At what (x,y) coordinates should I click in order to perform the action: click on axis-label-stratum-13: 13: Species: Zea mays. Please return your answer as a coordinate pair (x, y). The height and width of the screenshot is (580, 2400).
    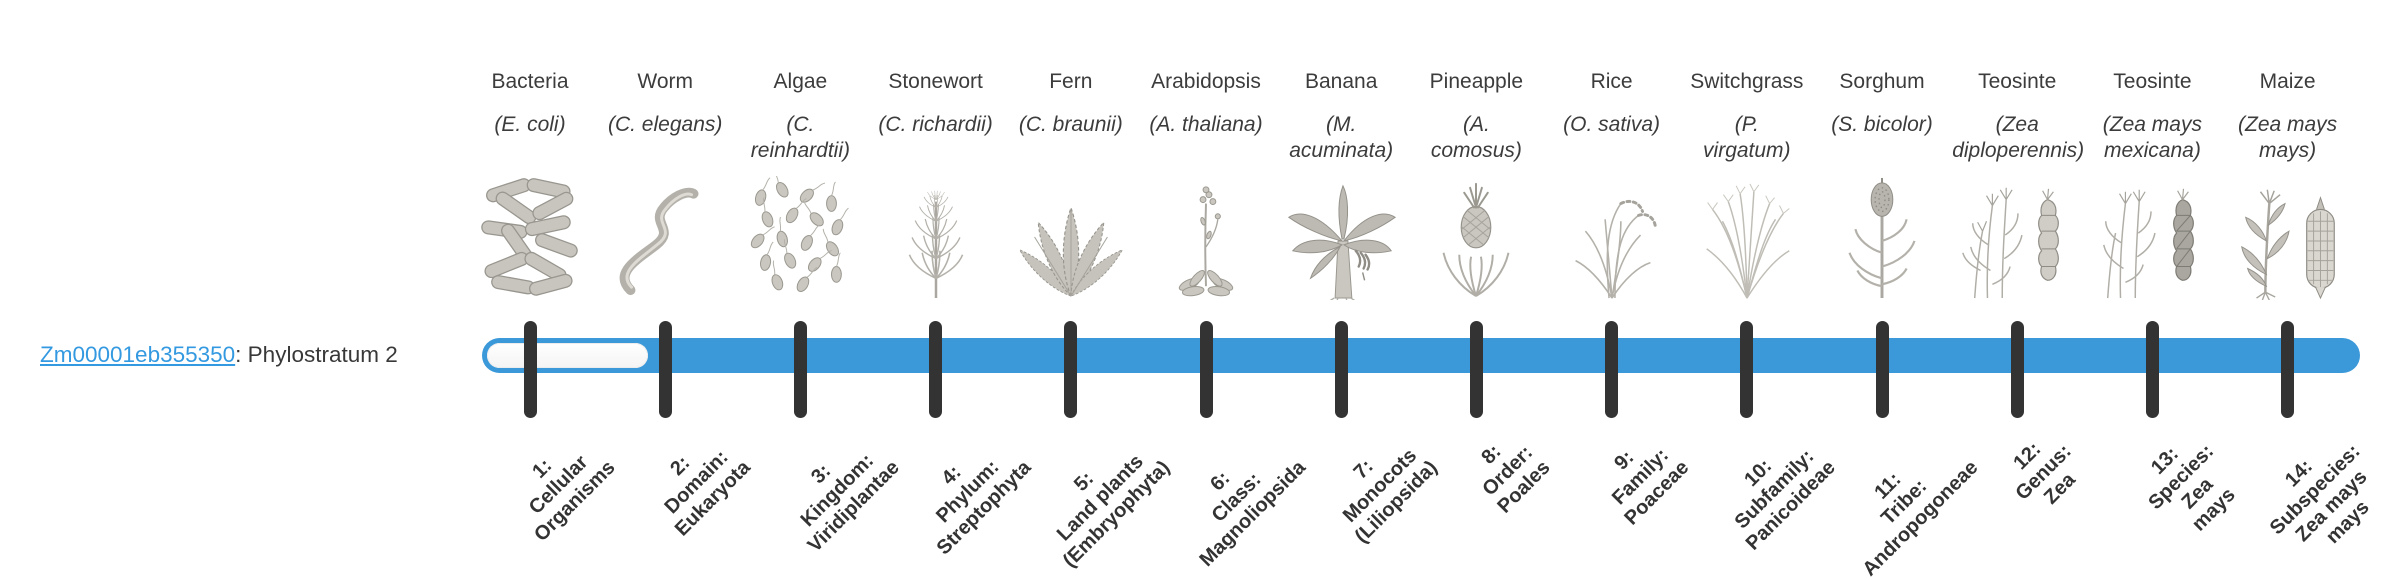
    Looking at the image, I should click on (2192, 488).